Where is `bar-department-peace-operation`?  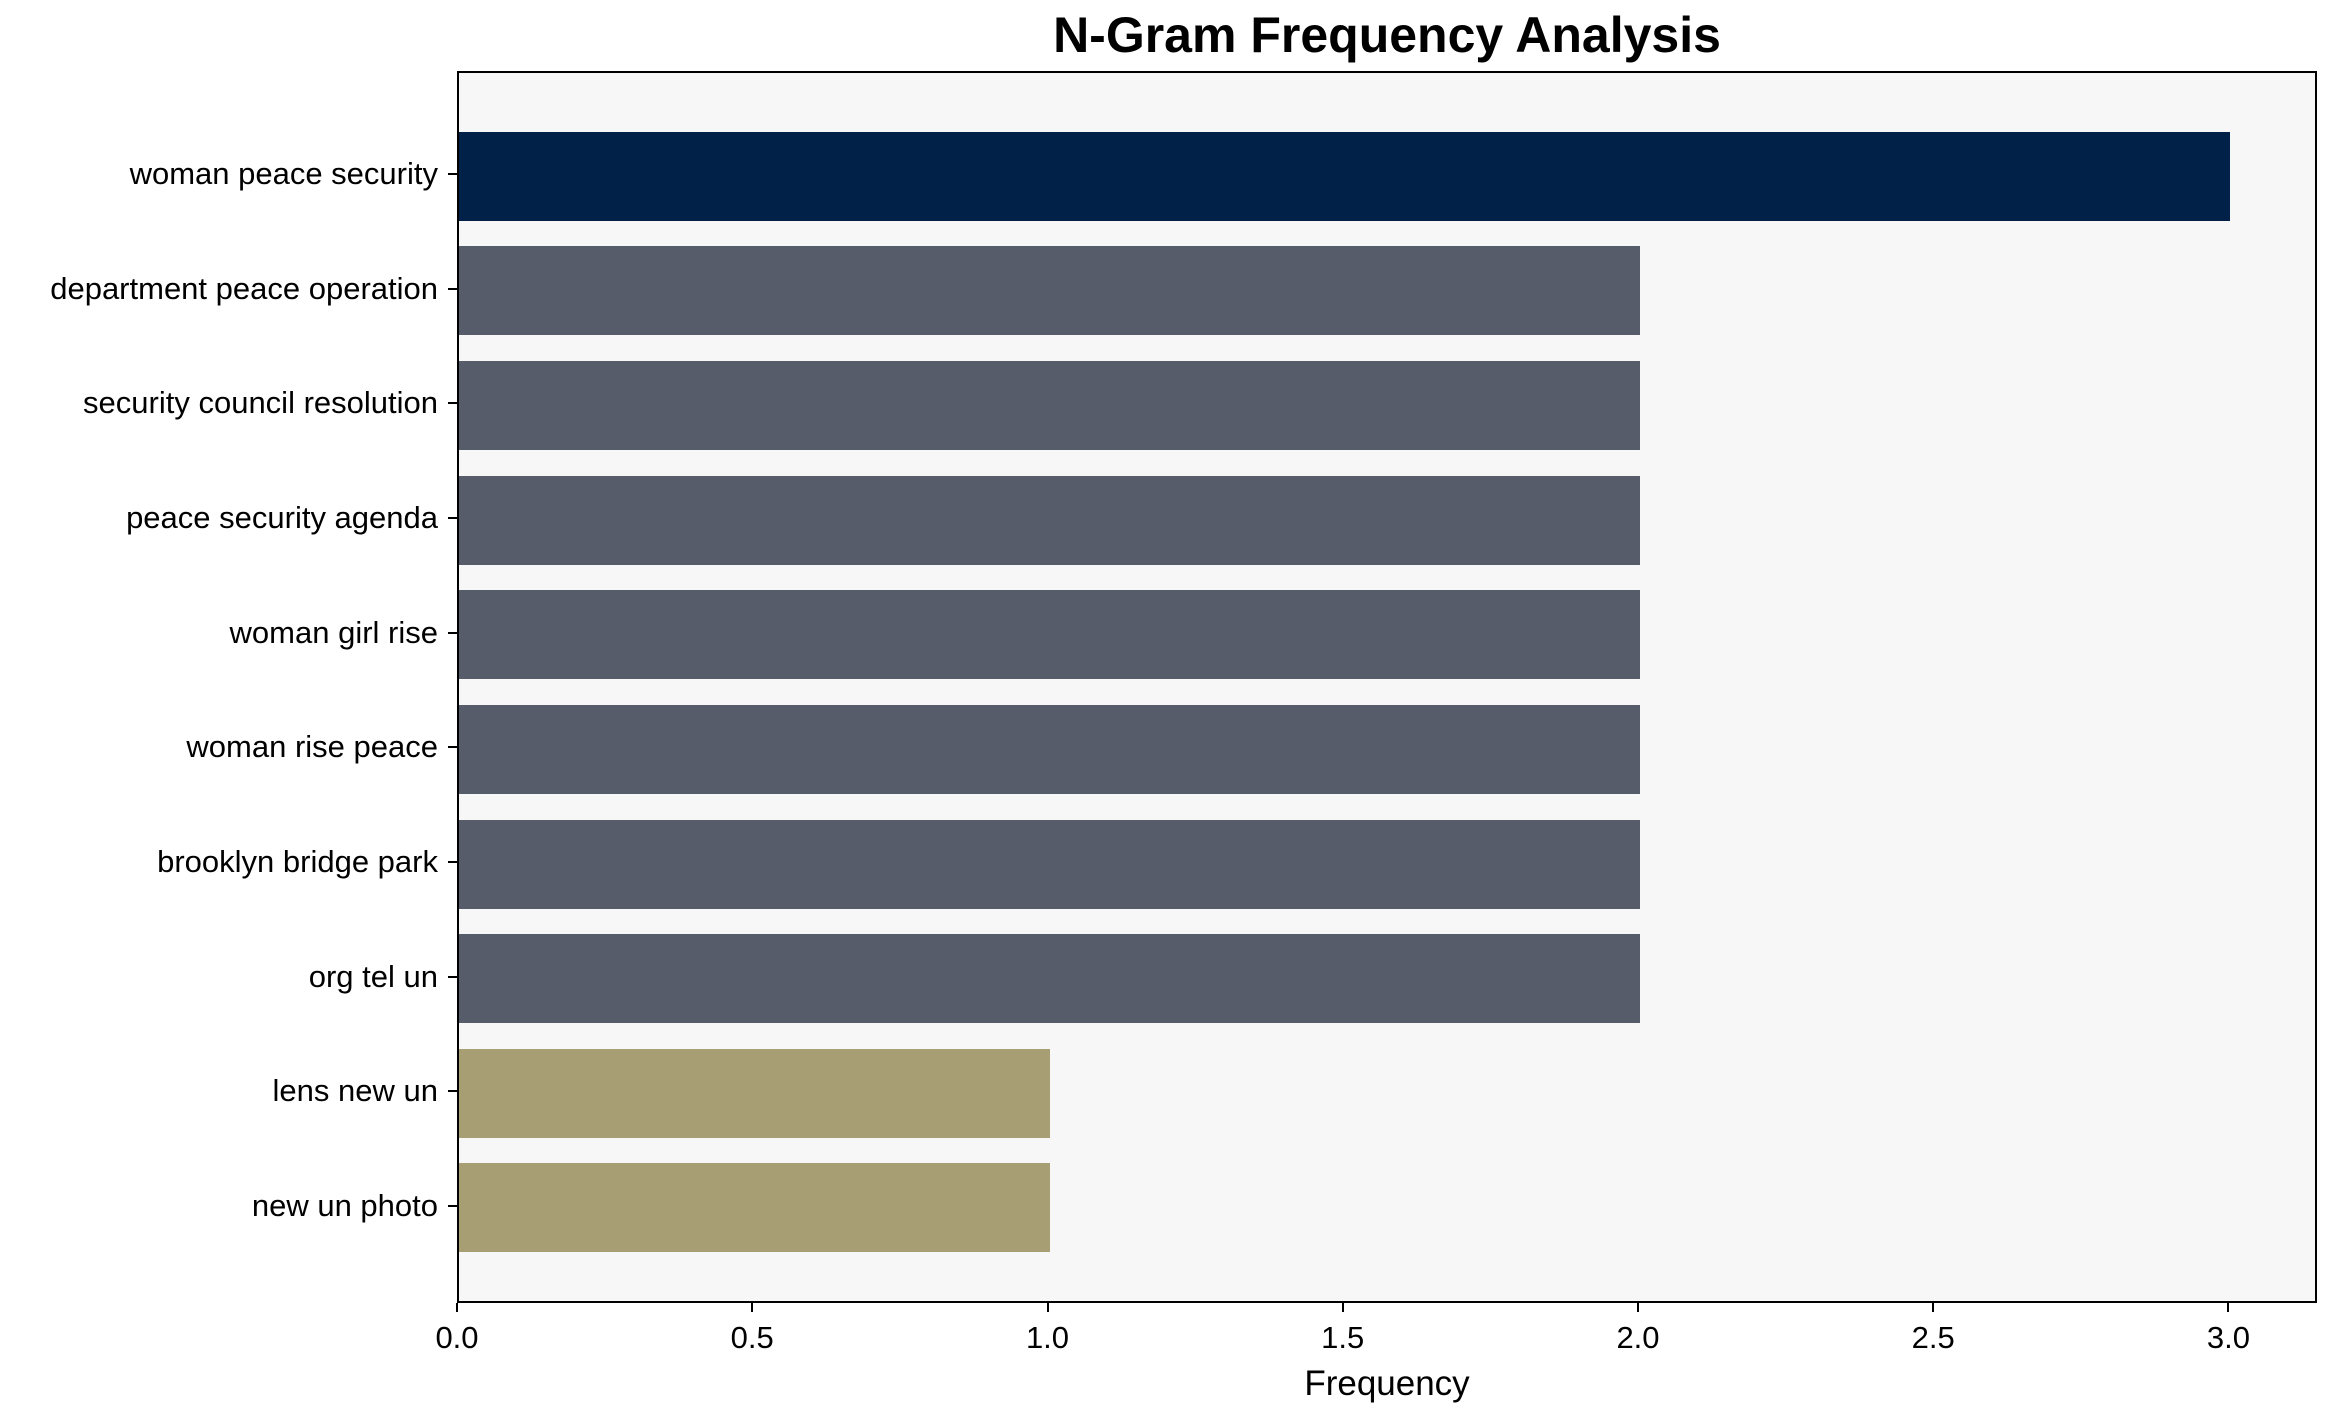 bar-department-peace-operation is located at coordinates (1049, 291).